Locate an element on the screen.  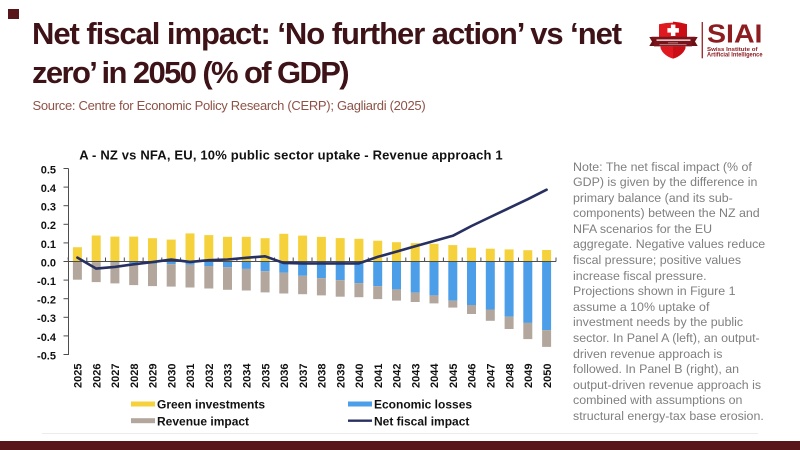
svg-text: 2033 is located at coordinates (229, 376).